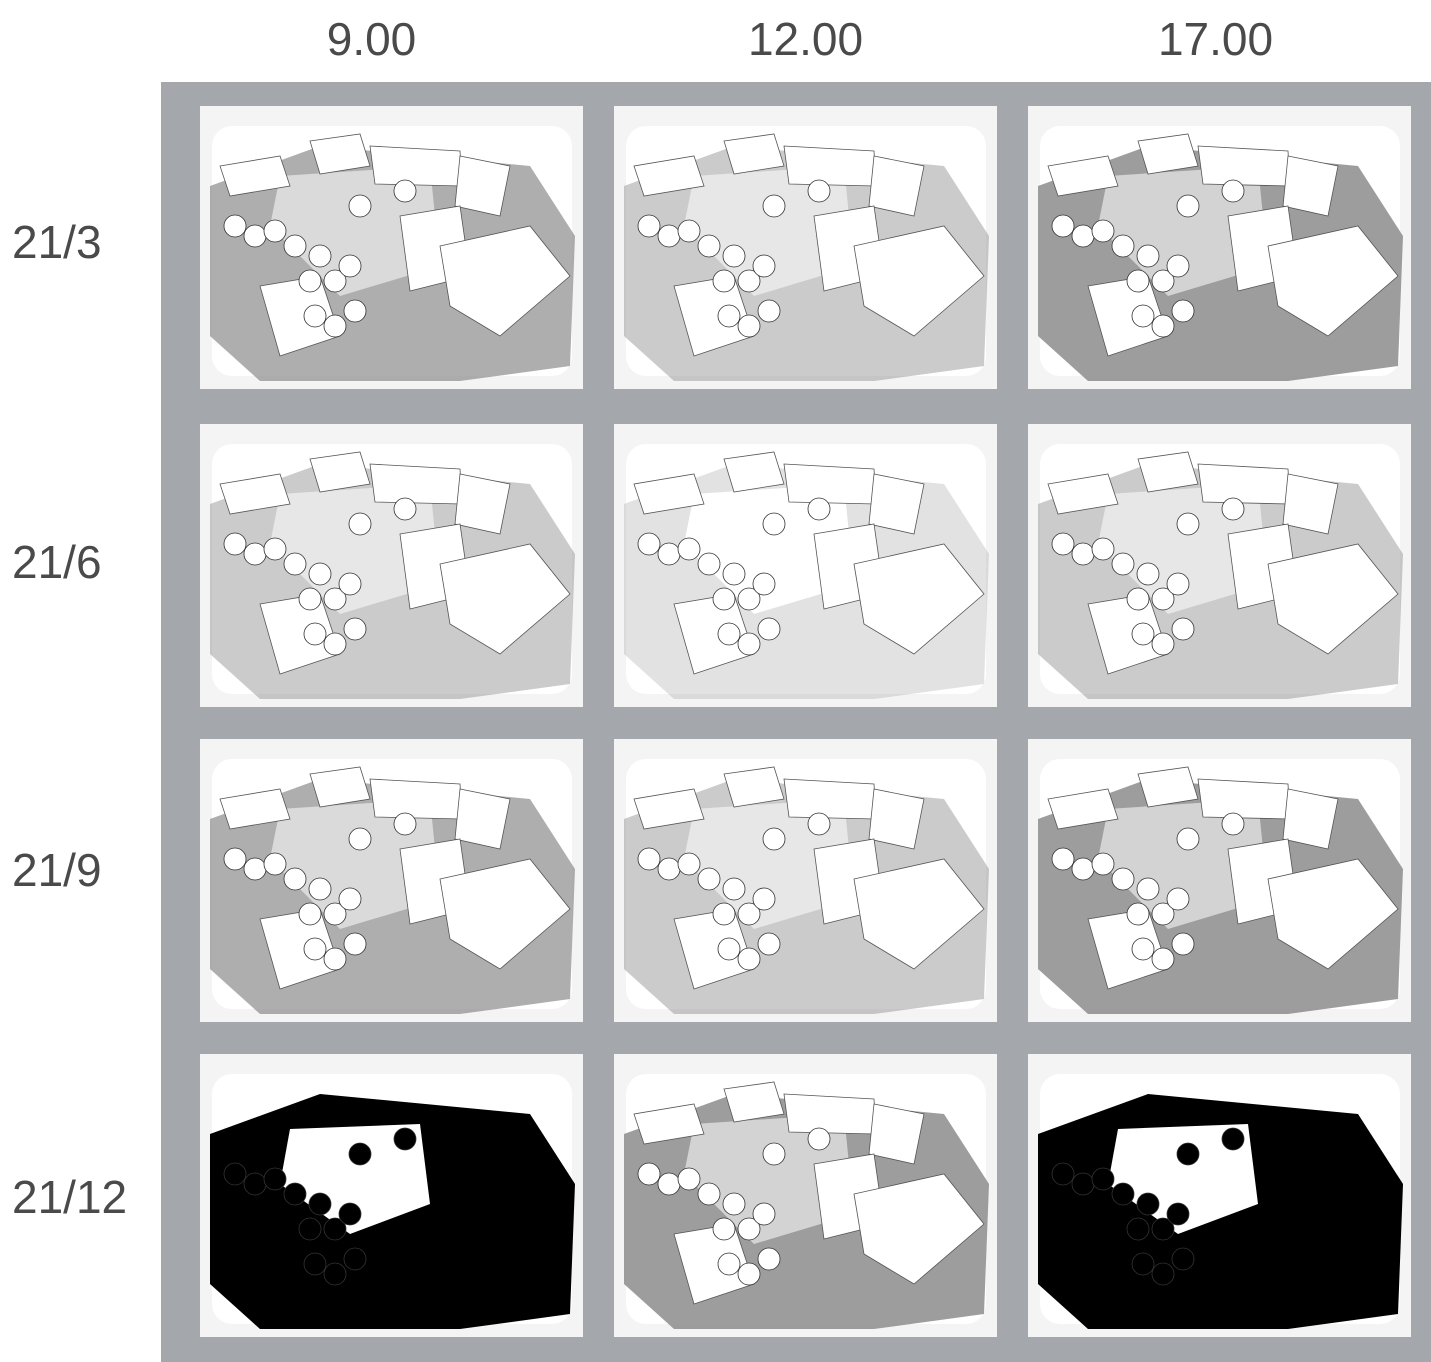  Describe the element at coordinates (371, 39) in the screenshot. I see `column-header-9: 9.00` at that location.